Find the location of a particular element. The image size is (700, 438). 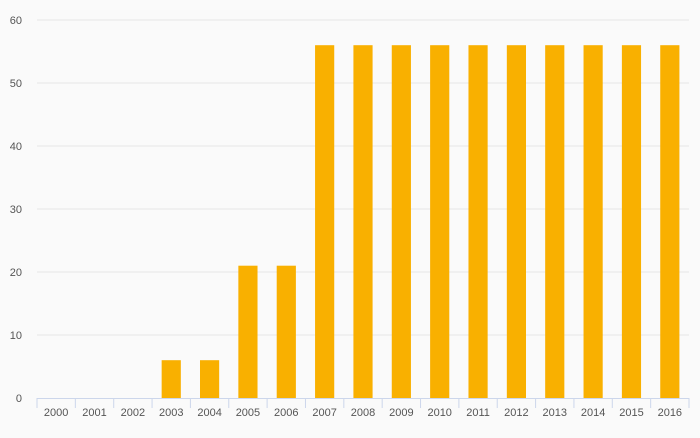

bar-2006 is located at coordinates (286, 331).